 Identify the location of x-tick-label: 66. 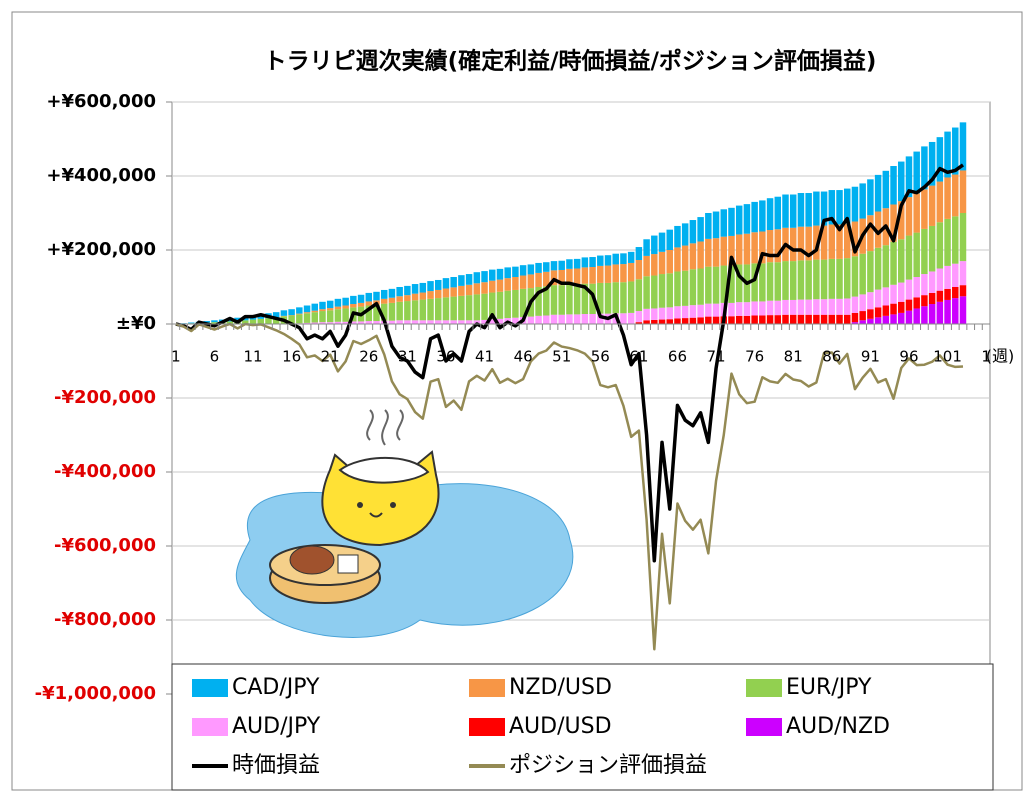
(677, 357).